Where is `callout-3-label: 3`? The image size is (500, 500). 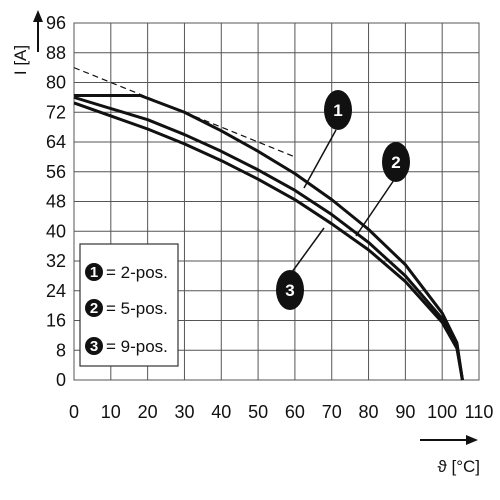
callout-3-label: 3 is located at coordinates (289, 290).